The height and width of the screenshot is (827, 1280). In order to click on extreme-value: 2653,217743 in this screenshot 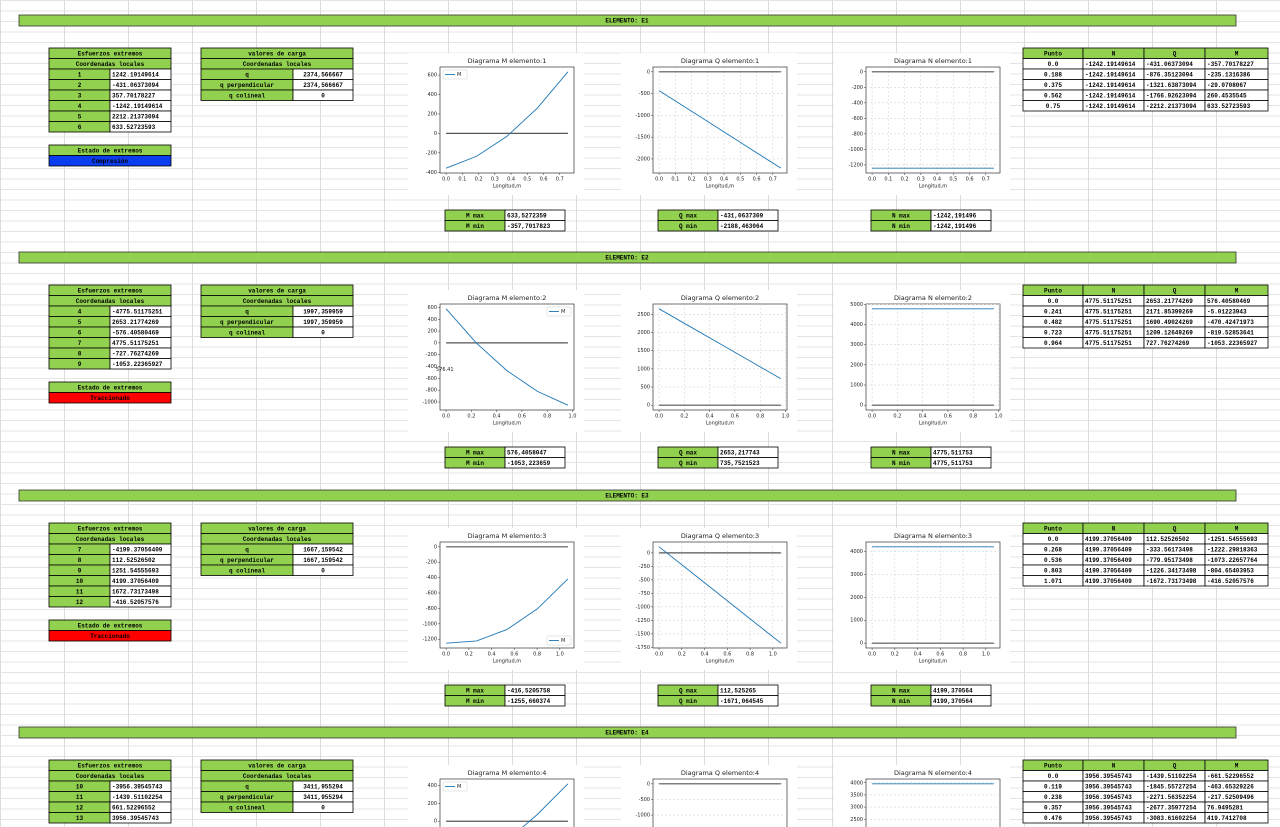, I will do `click(740, 452)`.